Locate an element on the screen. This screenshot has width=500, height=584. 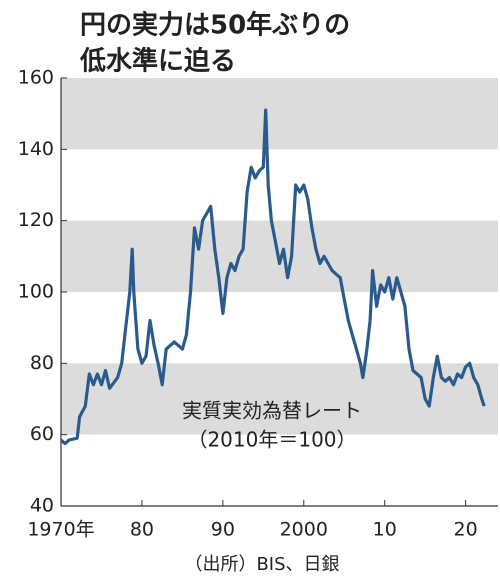
y-tick-label: 60 is located at coordinates (42, 434).